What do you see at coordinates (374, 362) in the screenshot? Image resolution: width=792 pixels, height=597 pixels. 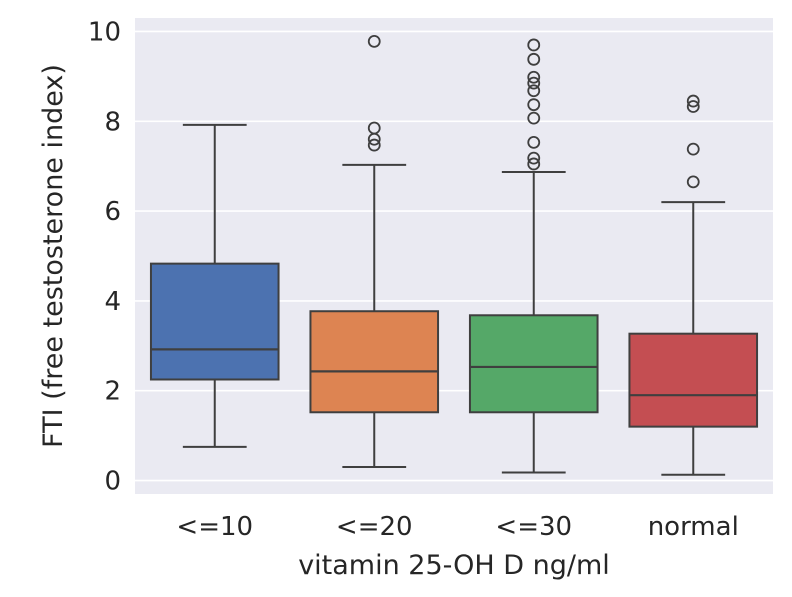 I see `group-2-box` at bounding box center [374, 362].